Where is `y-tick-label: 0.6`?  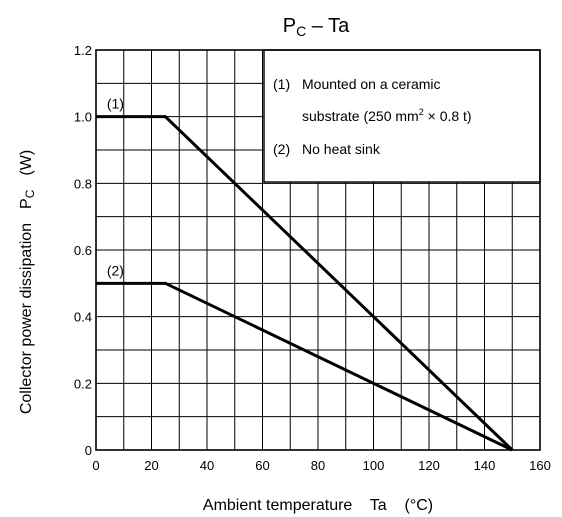 y-tick-label: 0.6 is located at coordinates (83, 250).